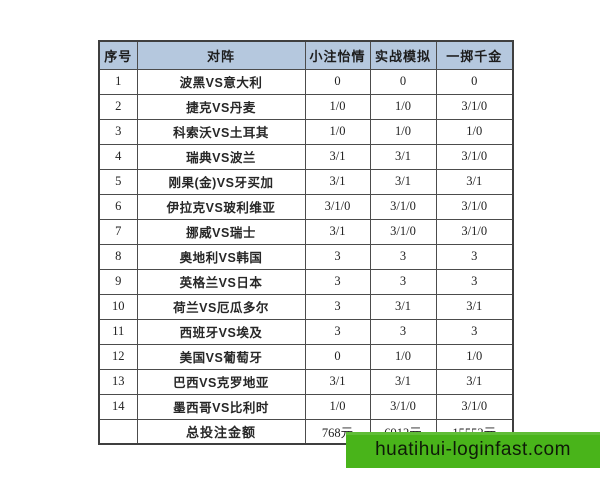  Describe the element at coordinates (221, 281) in the screenshot. I see `matchup-cell: 英格兰VS日本` at that location.